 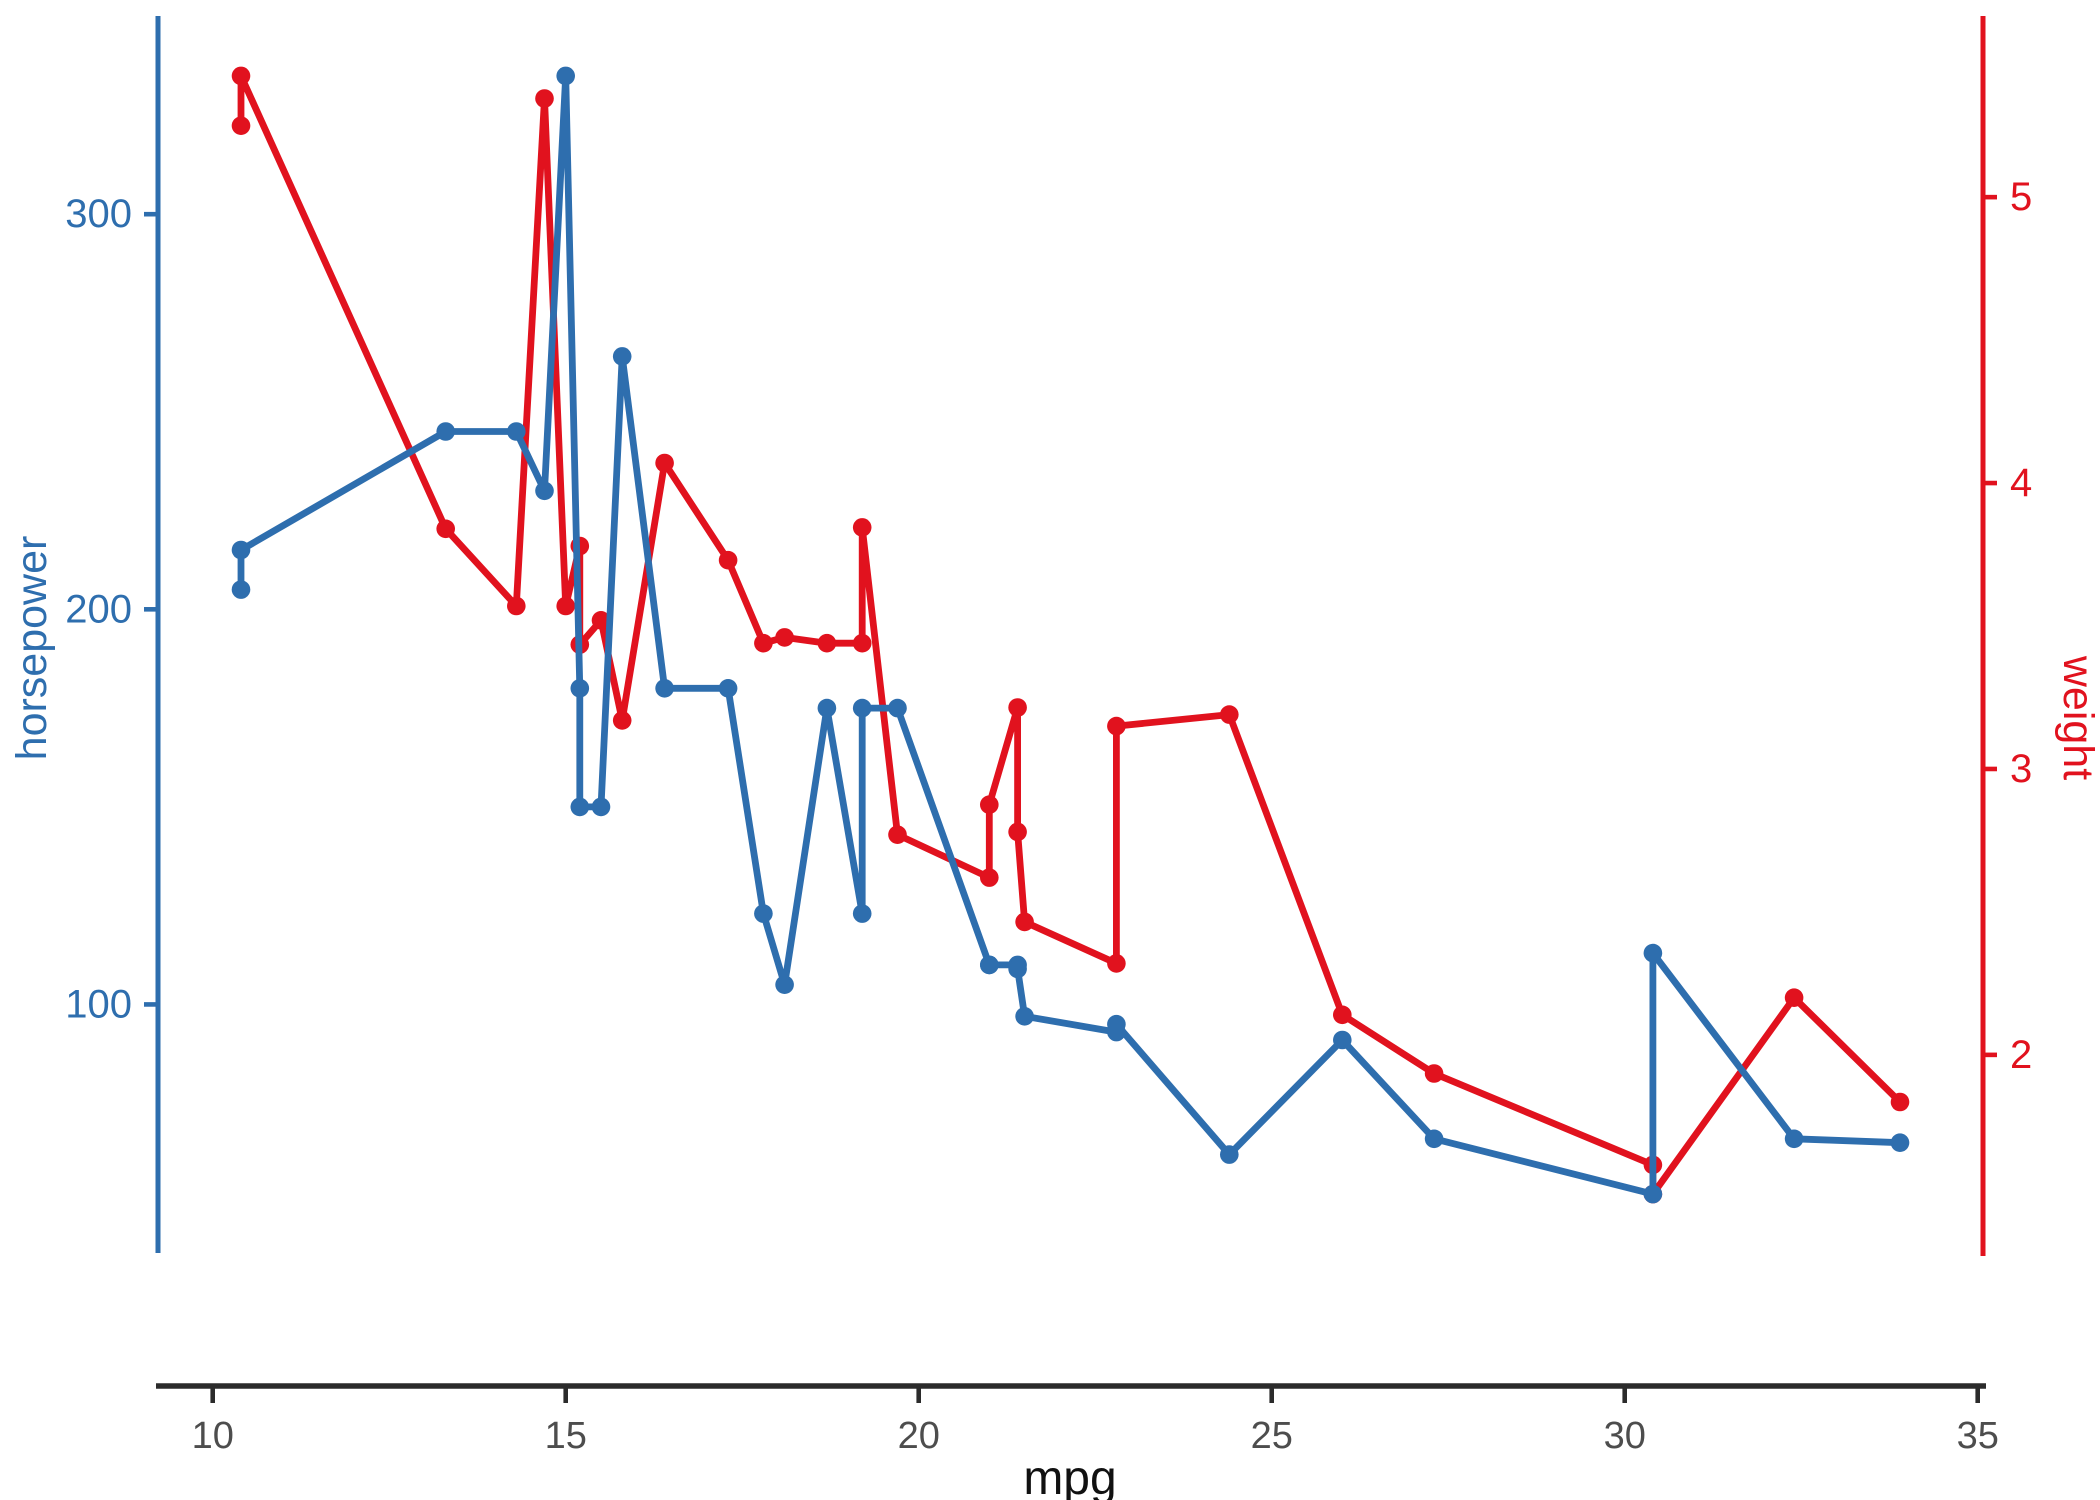 I want to click on y-right-tick-label: 5, so click(x=2021, y=197).